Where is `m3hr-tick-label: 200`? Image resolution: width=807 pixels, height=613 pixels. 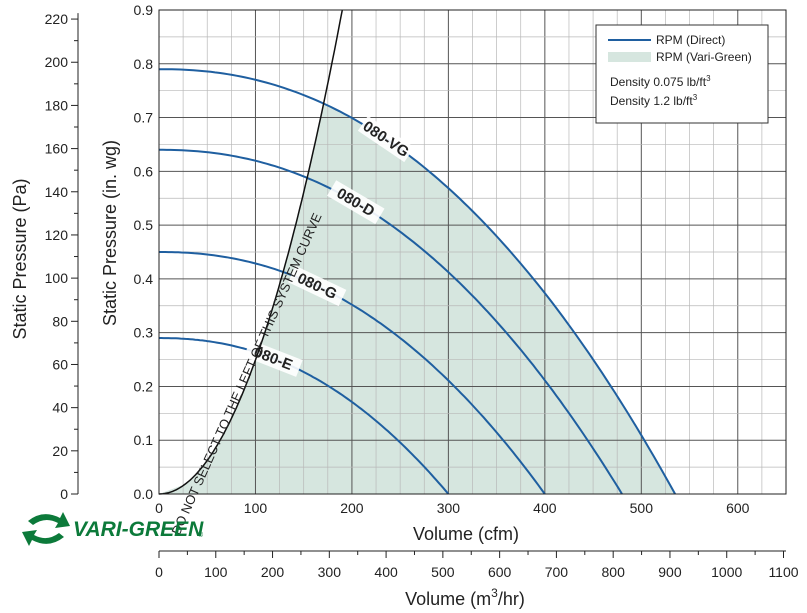 m3hr-tick-label: 200 is located at coordinates (273, 572).